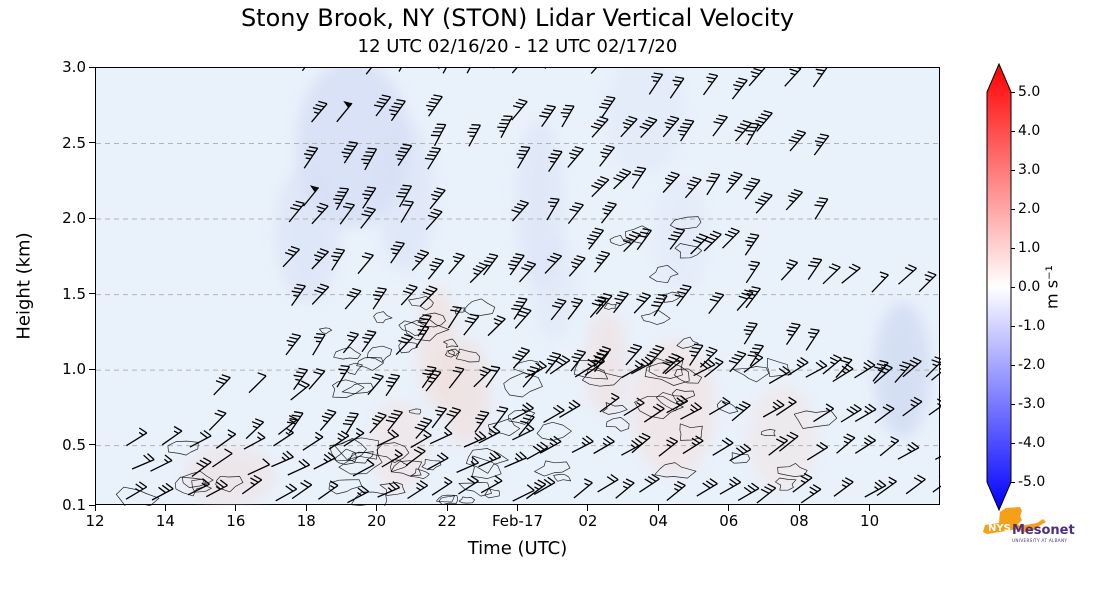  Describe the element at coordinates (314, 189) in the screenshot. I see `barb-flag` at that location.